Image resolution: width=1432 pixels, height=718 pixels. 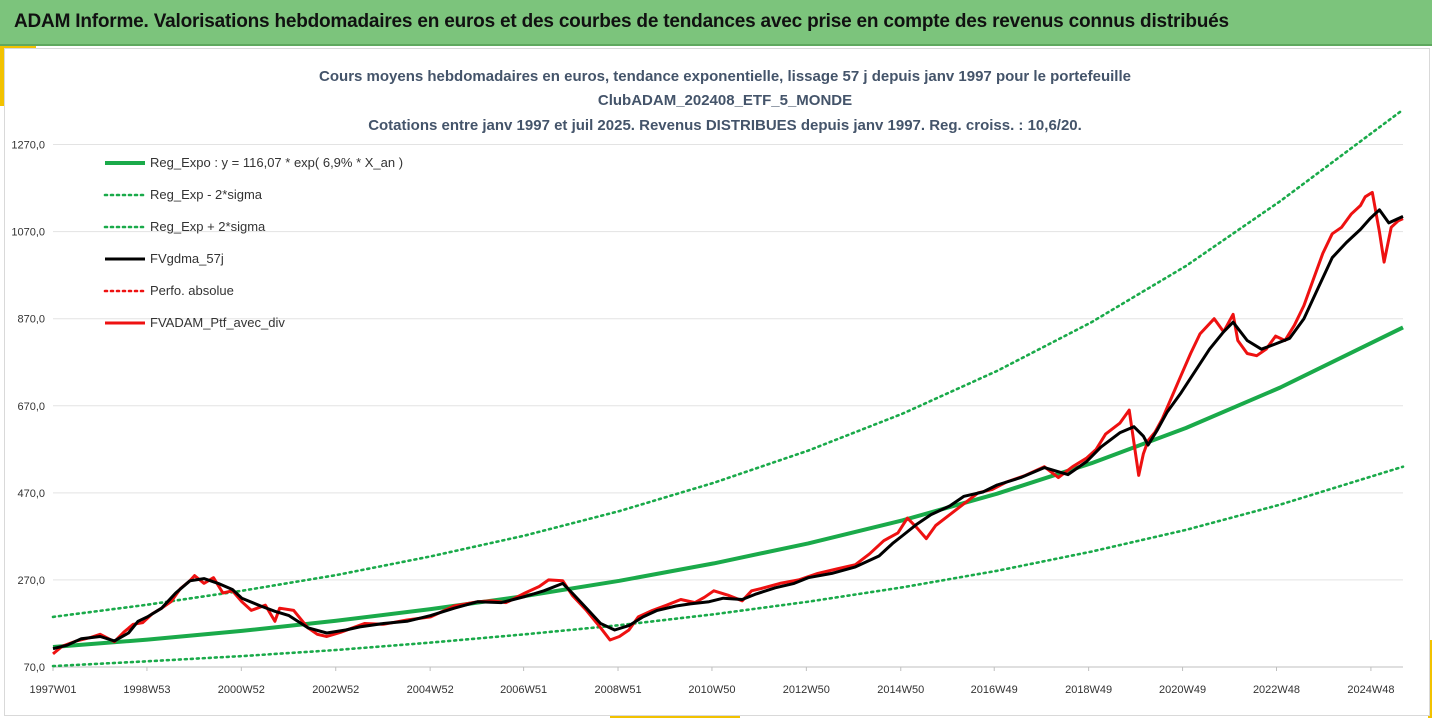 I want to click on x-tick-label: 2004W52, so click(x=430, y=690).